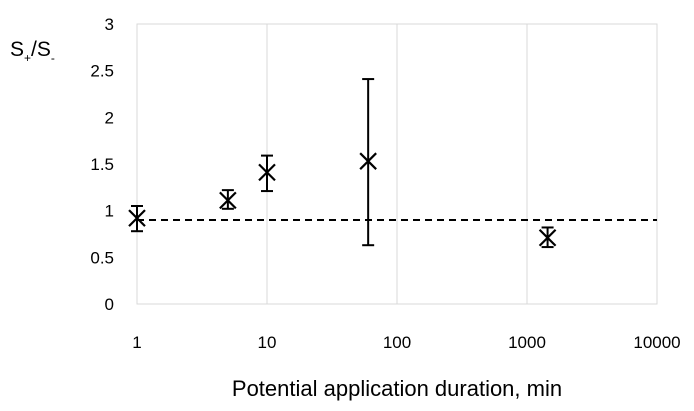 This screenshot has width=694, height=411. I want to click on y-label-slash: /S, so click(41, 49).